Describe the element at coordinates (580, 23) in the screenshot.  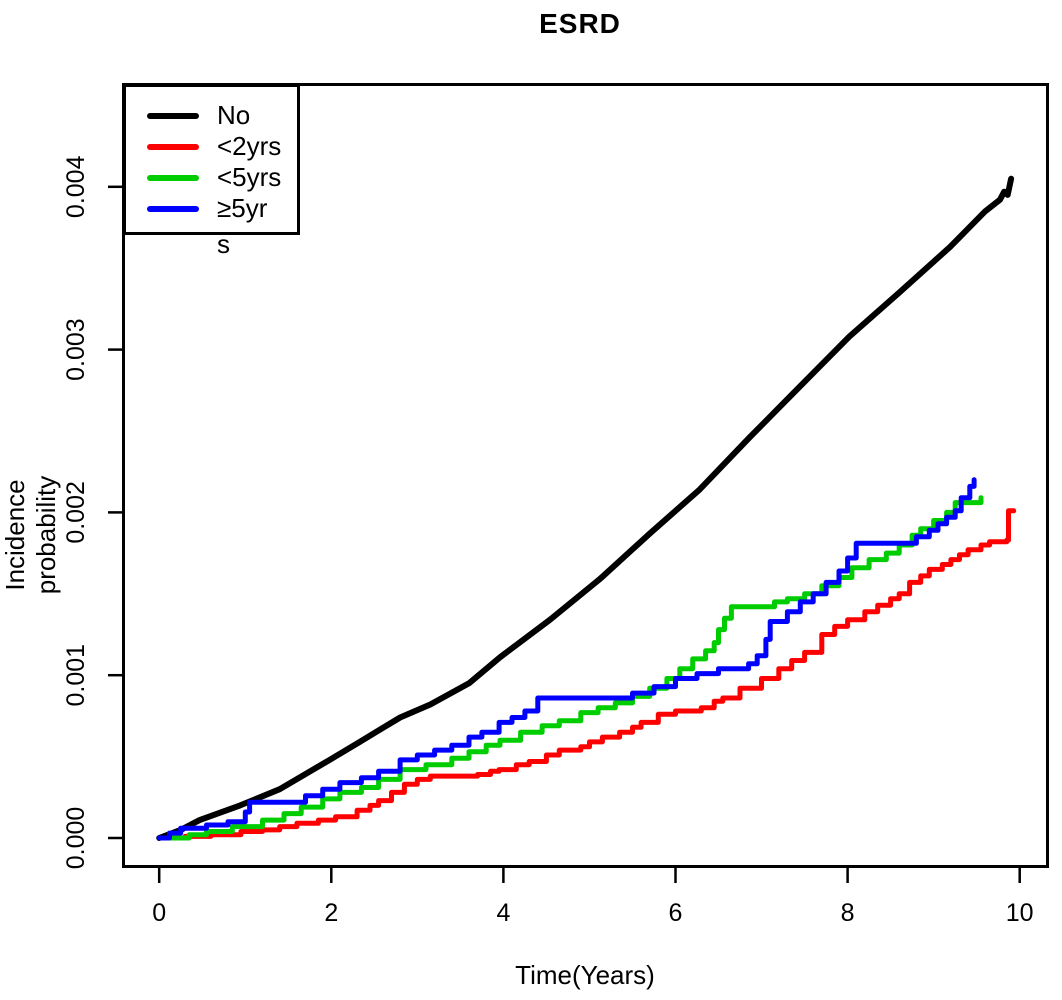
I see `chart-title: ESRD` at that location.